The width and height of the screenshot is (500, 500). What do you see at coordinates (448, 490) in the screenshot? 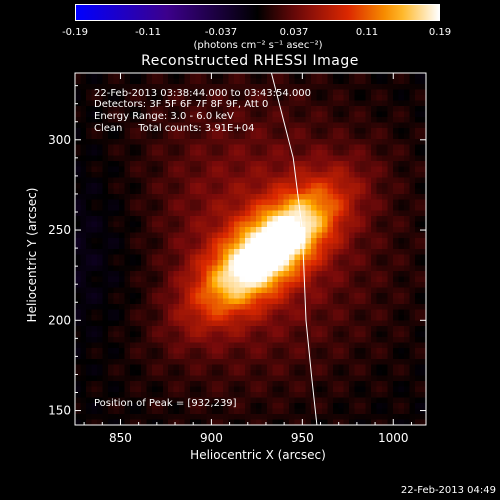
I see `footer-timestamp: 22-Feb-2013 04:49` at bounding box center [448, 490].